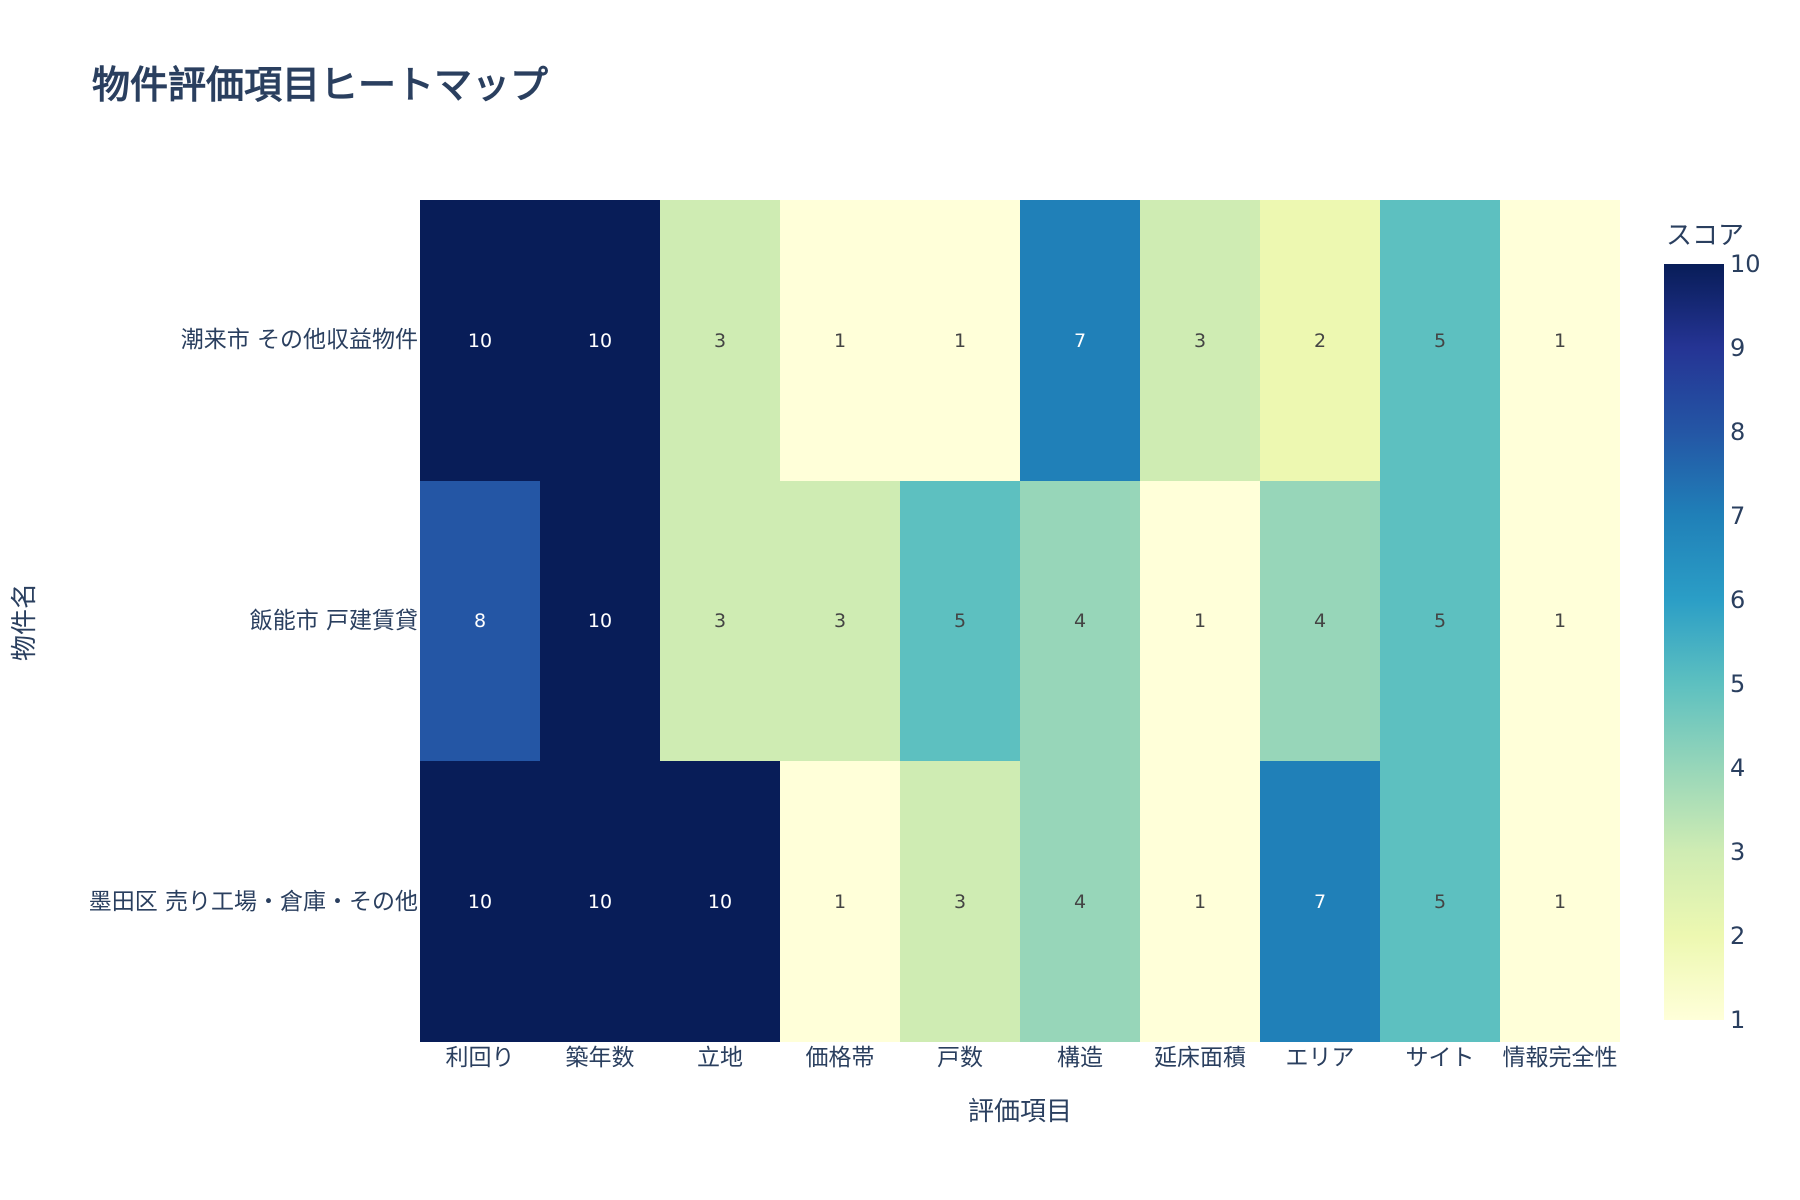 The image size is (1800, 1200). What do you see at coordinates (1738, 1020) in the screenshot?
I see `colorbar-tick-label: 1` at bounding box center [1738, 1020].